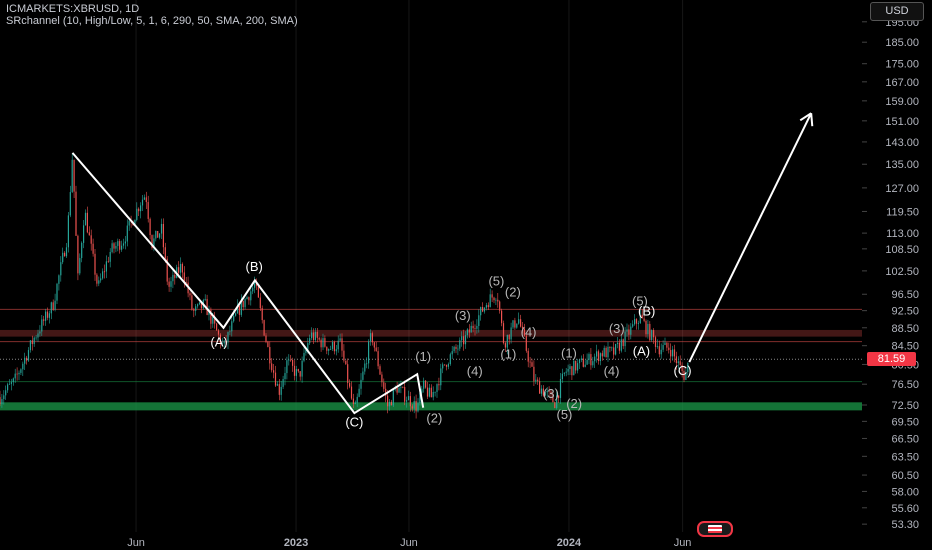 This screenshot has width=932, height=550. I want to click on price-tick-label: 113.00, so click(902, 234).